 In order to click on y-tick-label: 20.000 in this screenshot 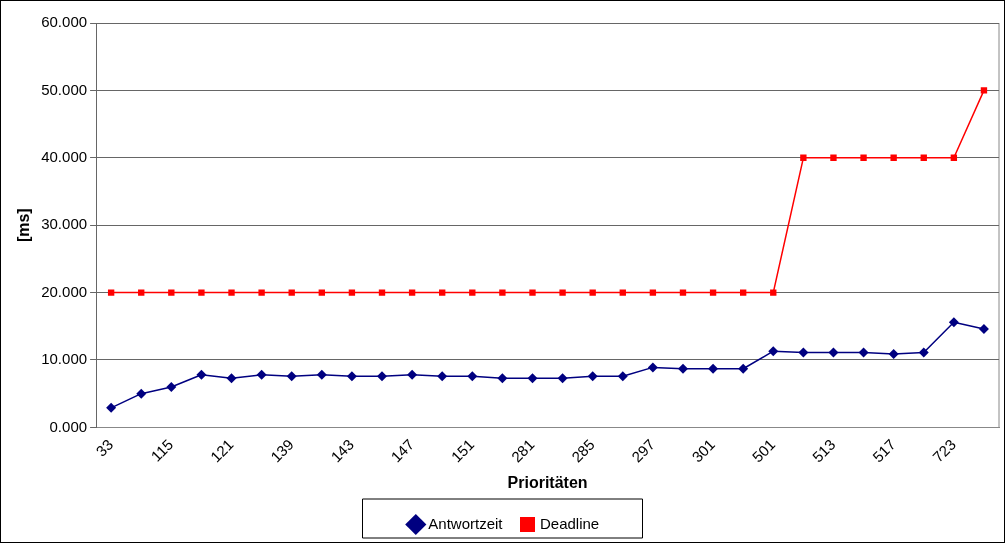, I will do `click(64, 291)`.